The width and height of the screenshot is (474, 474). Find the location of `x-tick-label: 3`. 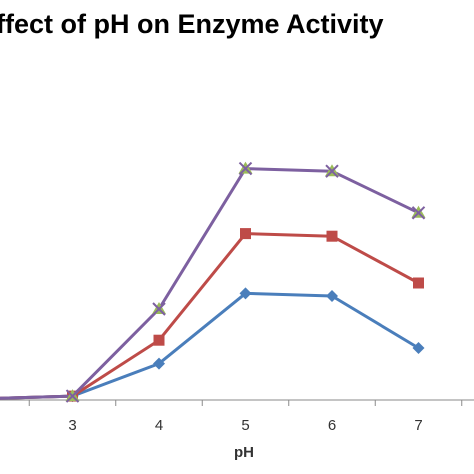

x-tick-label: 3 is located at coordinates (72, 425).